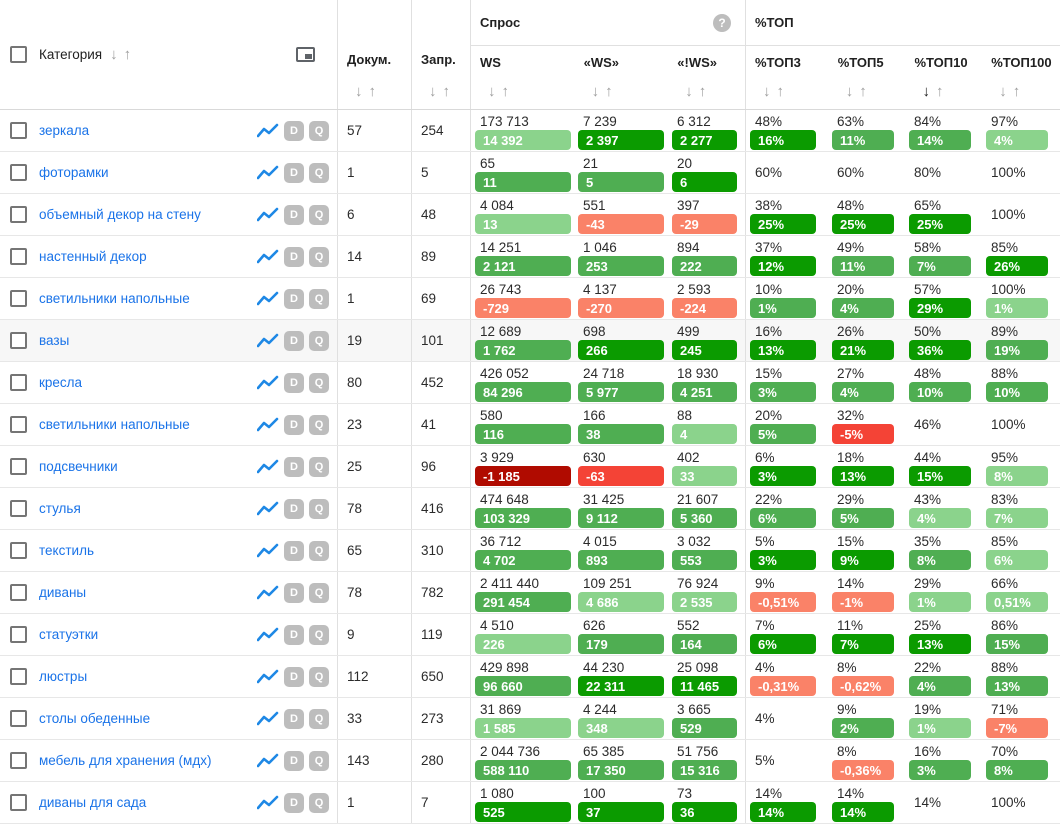 This screenshot has width=1060, height=824. What do you see at coordinates (926, 91) in the screenshot?
I see `sort-desc-icon-active: ↓` at bounding box center [926, 91].